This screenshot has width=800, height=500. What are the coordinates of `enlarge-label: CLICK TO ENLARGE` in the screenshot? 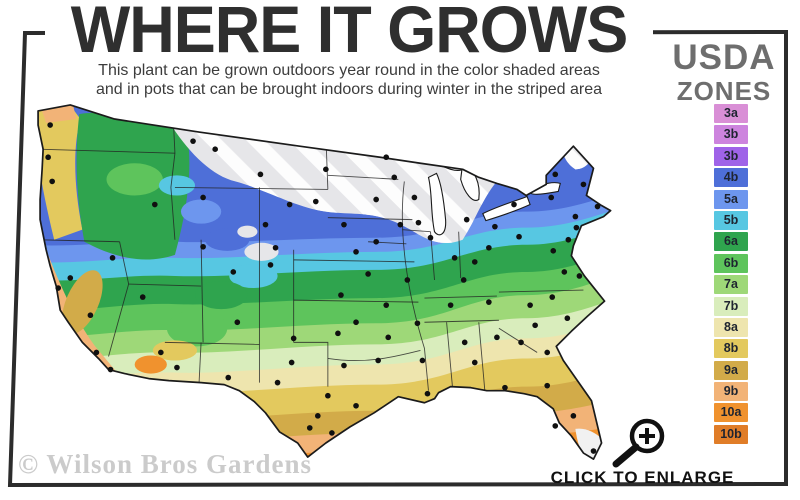 It's located at (642, 477).